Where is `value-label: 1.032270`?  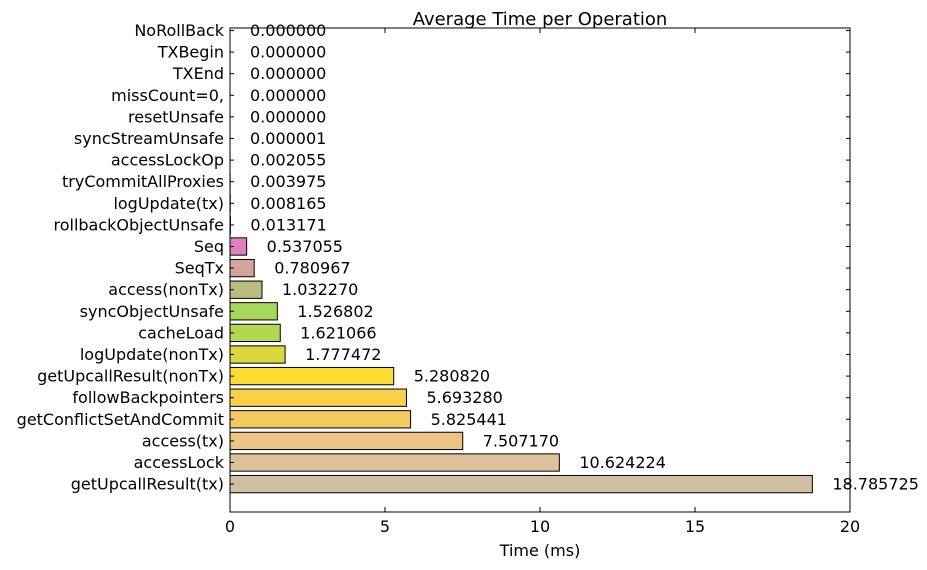
value-label: 1.032270 is located at coordinates (320, 289).